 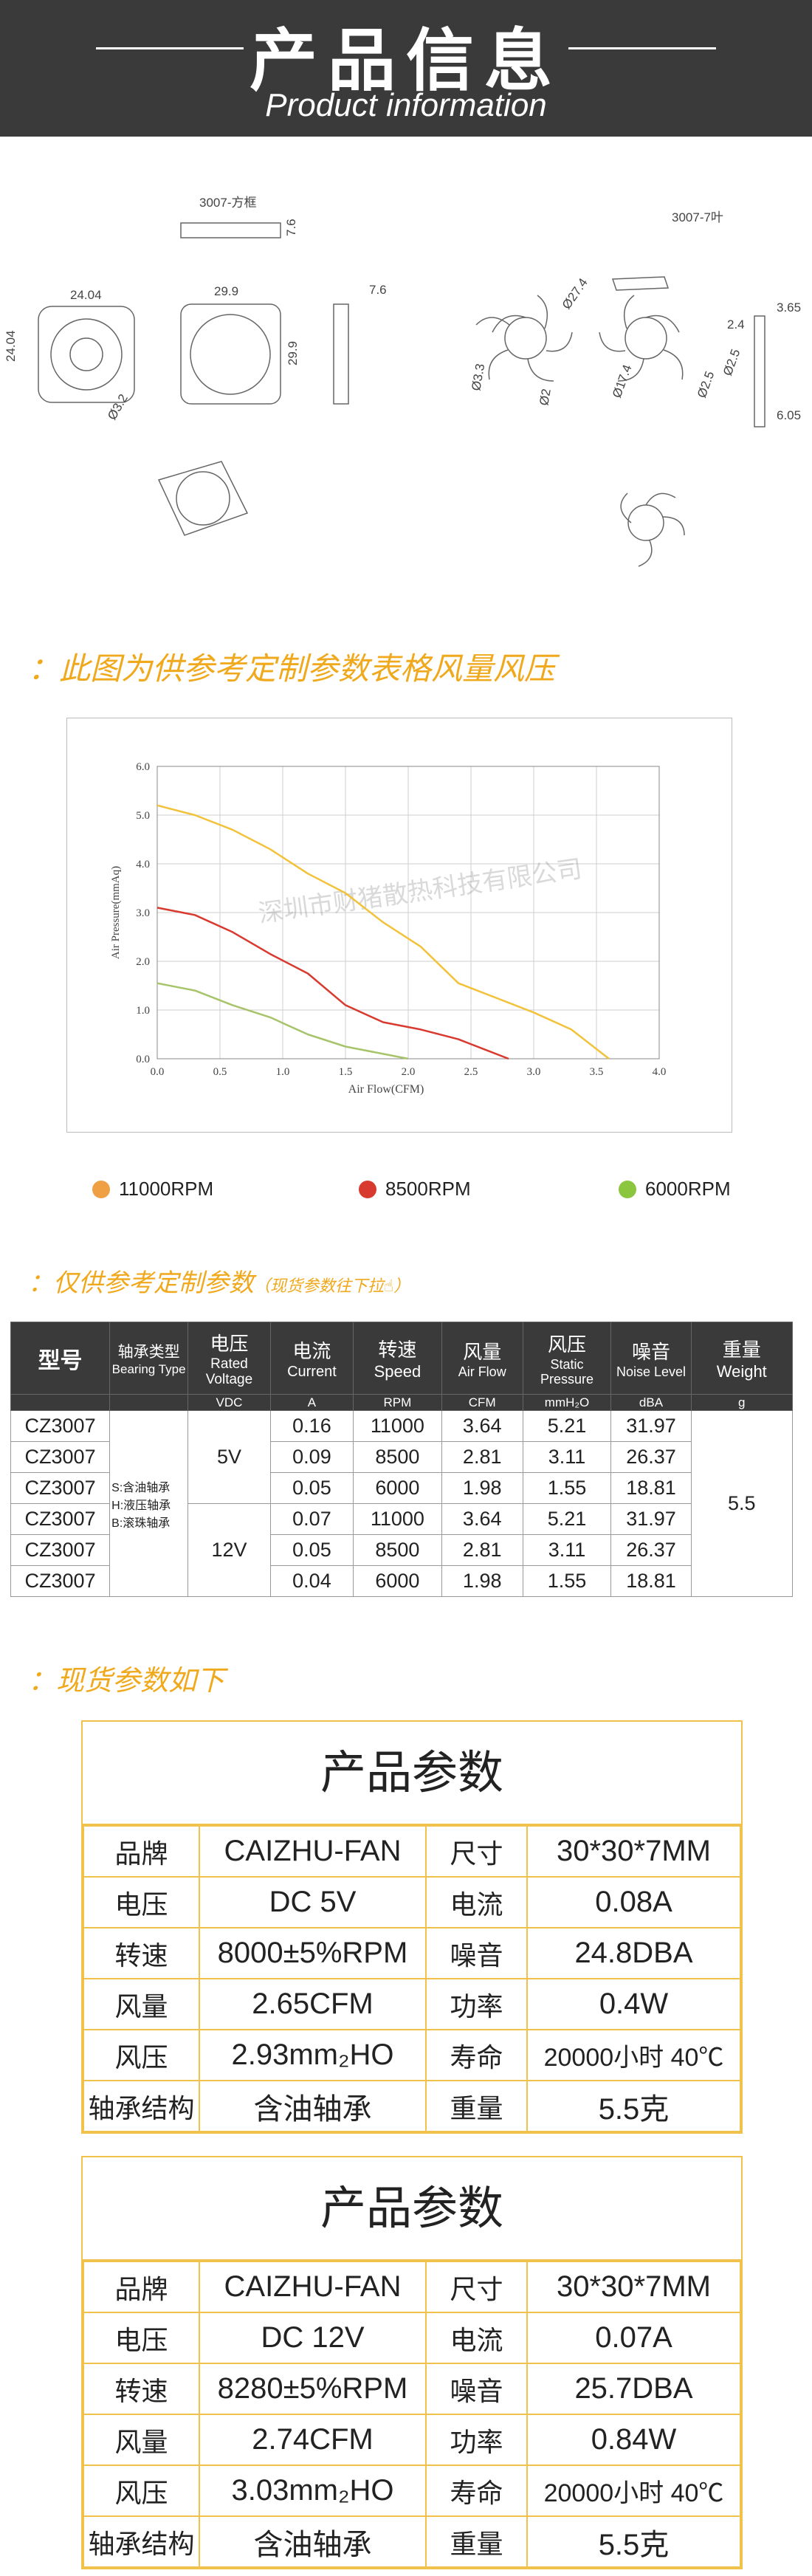 I want to click on legend-label-8500: 8500RPM, so click(x=428, y=1189).